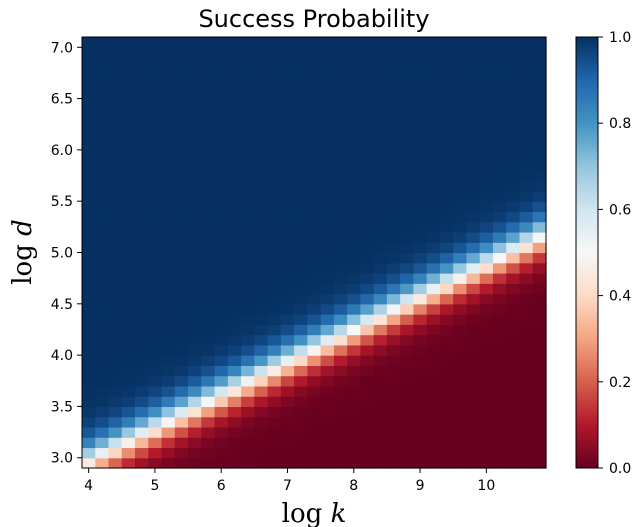  I want to click on x-tick-label: 8, so click(353, 486).